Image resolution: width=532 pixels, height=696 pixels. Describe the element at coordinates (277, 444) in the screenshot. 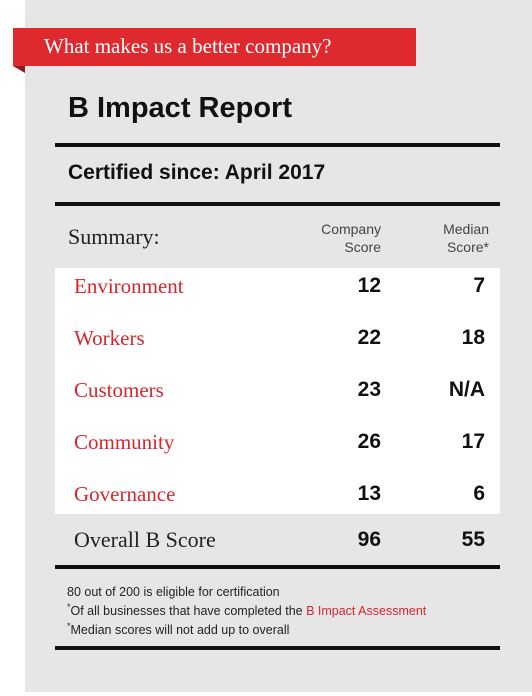

I see `table-row-community: Community 26 17` at that location.